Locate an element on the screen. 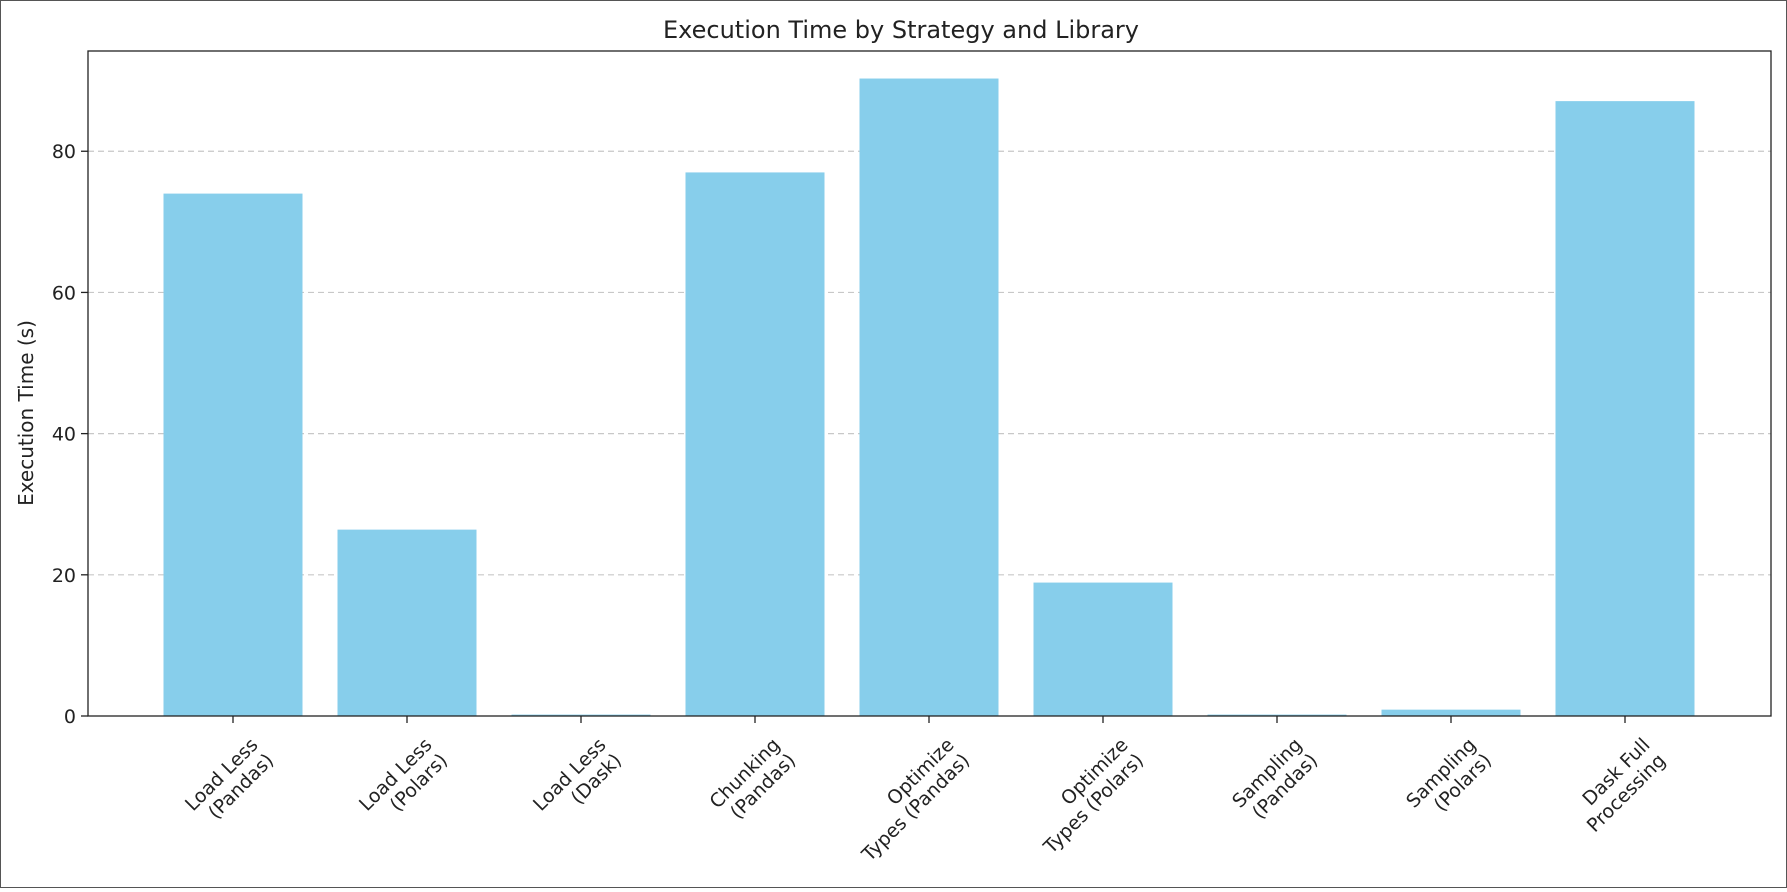 Image resolution: width=1787 pixels, height=892 pixels. x-tick-label: Sampling(Pandas) is located at coordinates (1275, 781).